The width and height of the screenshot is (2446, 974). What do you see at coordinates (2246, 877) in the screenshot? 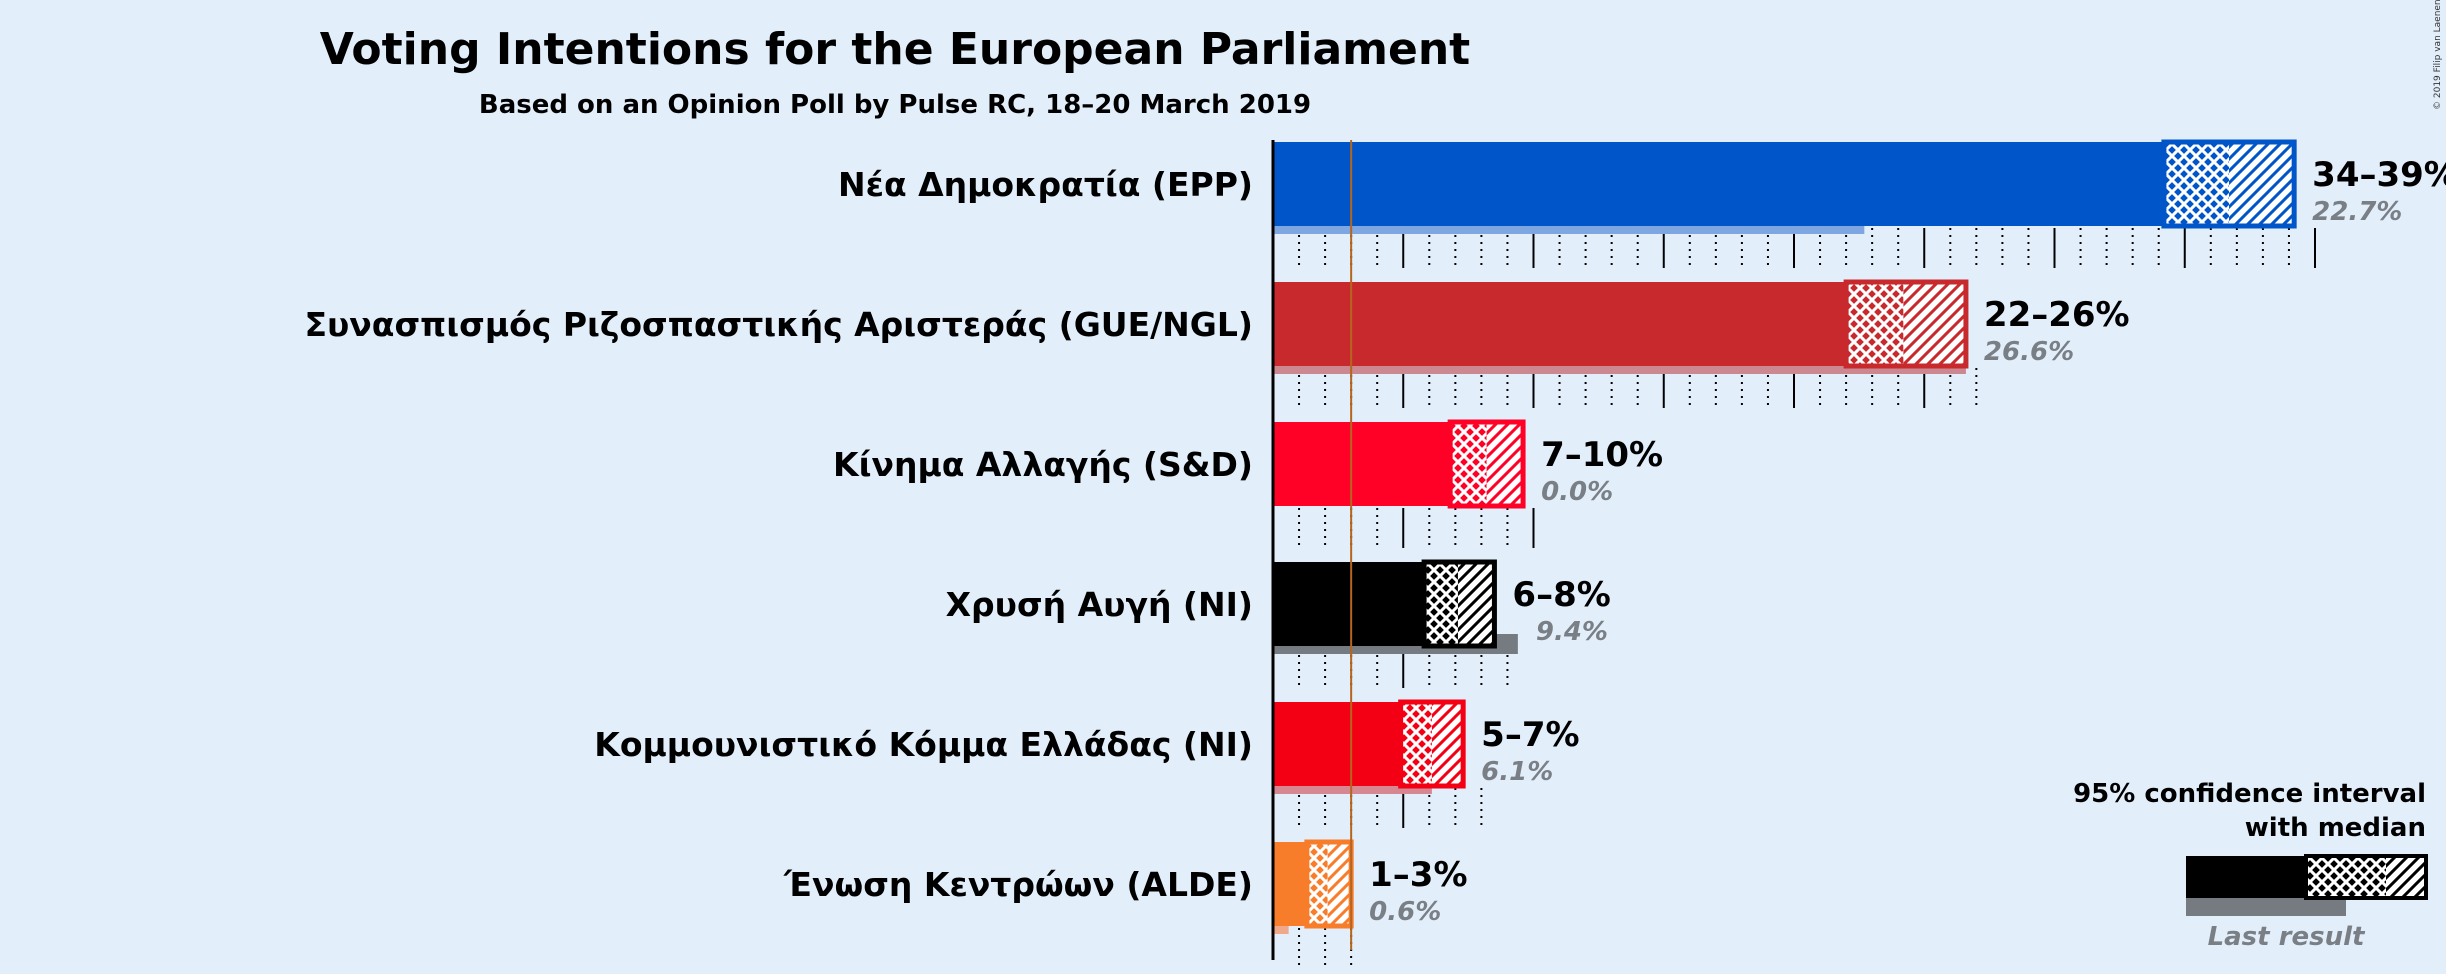
I see `legend-solid-bar` at bounding box center [2246, 877].